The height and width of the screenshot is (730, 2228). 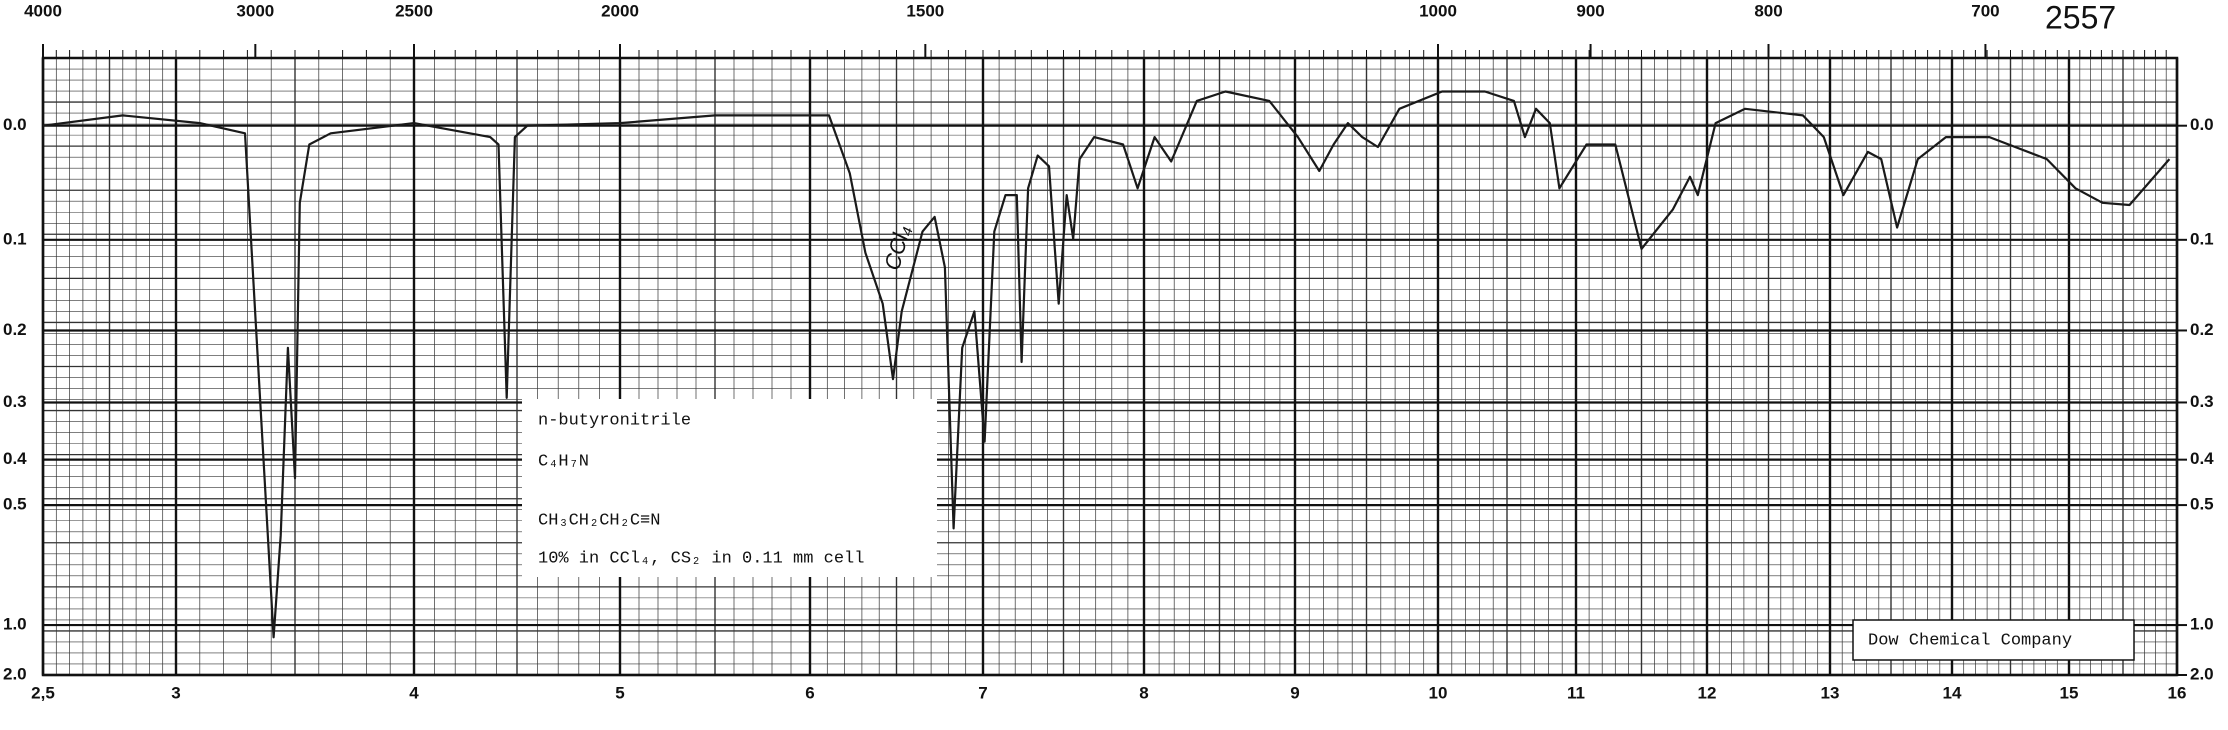 I want to click on structure: CH₃CH₂CH₂C≡N, so click(x=599, y=520).